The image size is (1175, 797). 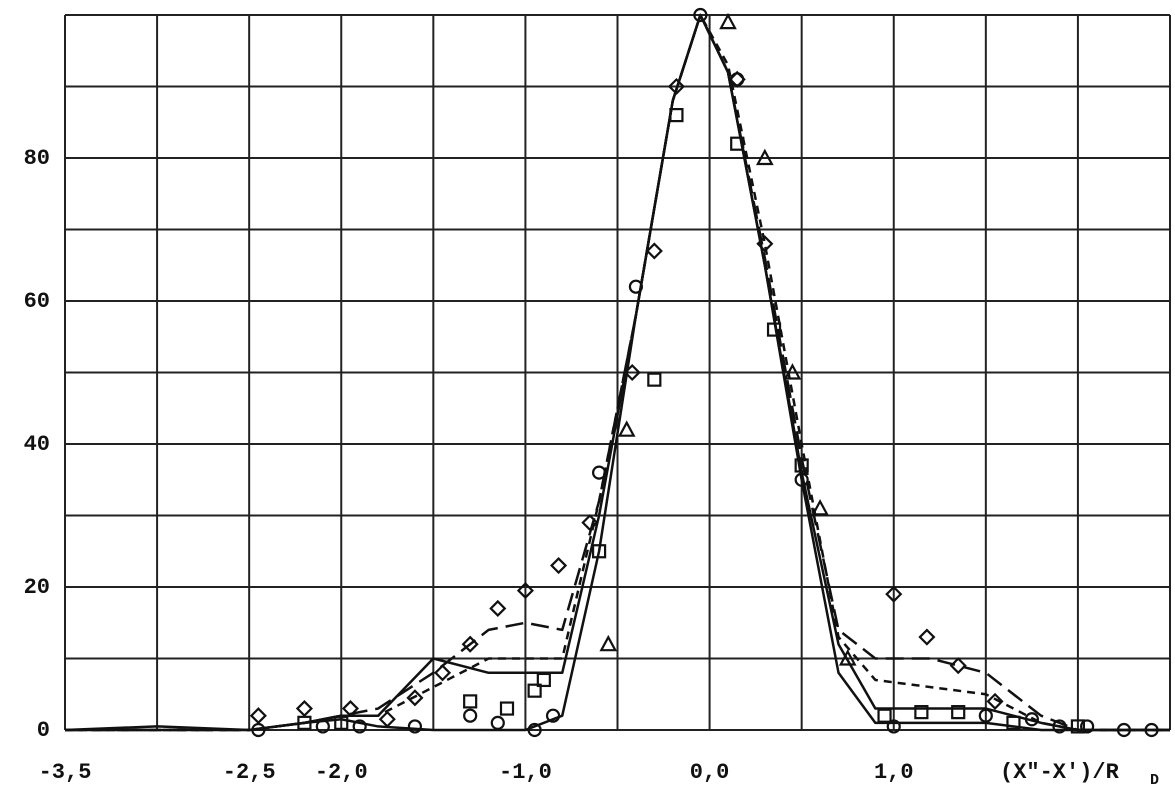 I want to click on y-tick-label: 20, so click(x=37, y=587).